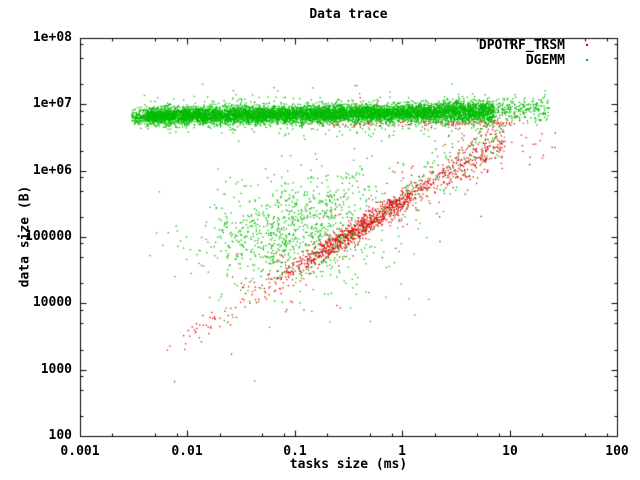 Image resolution: width=640 pixels, height=480 pixels. I want to click on x-axis-label: tasks size (ms), so click(348, 464).